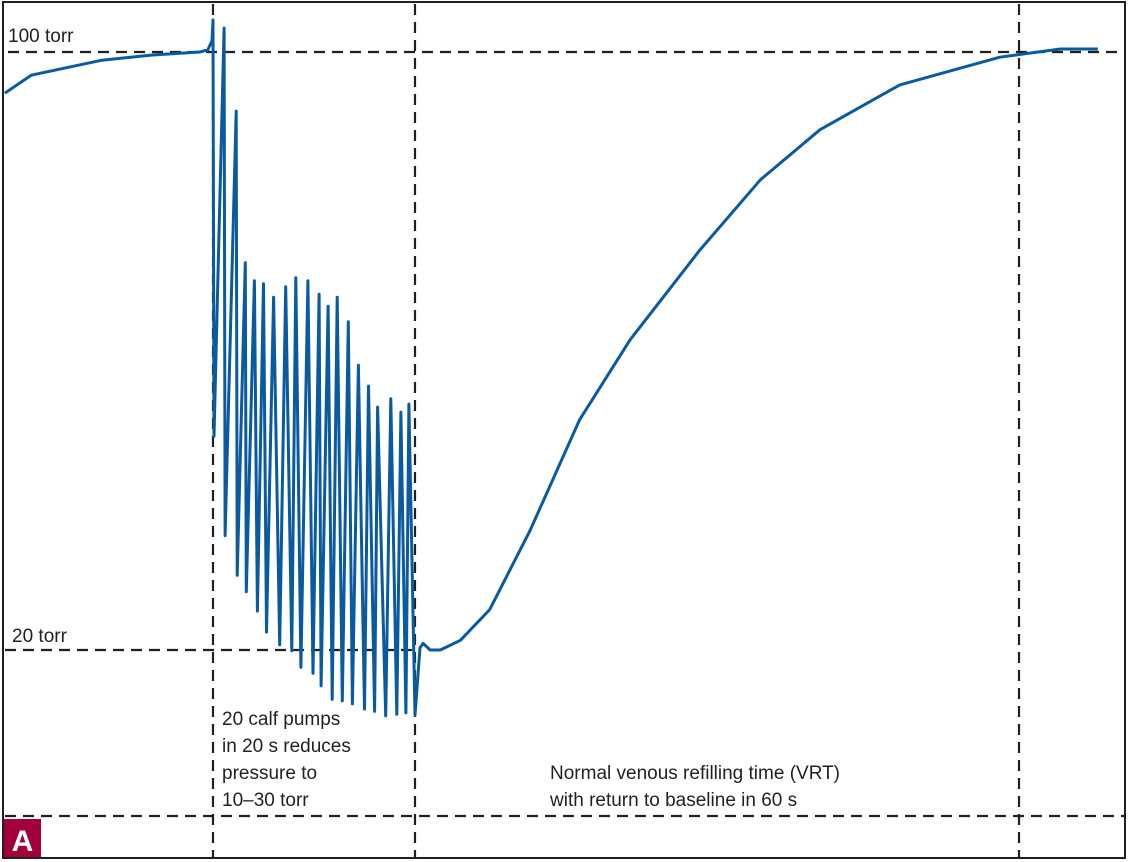  Describe the element at coordinates (269, 773) in the screenshot. I see `annotation-pumps-line: pressure to` at that location.